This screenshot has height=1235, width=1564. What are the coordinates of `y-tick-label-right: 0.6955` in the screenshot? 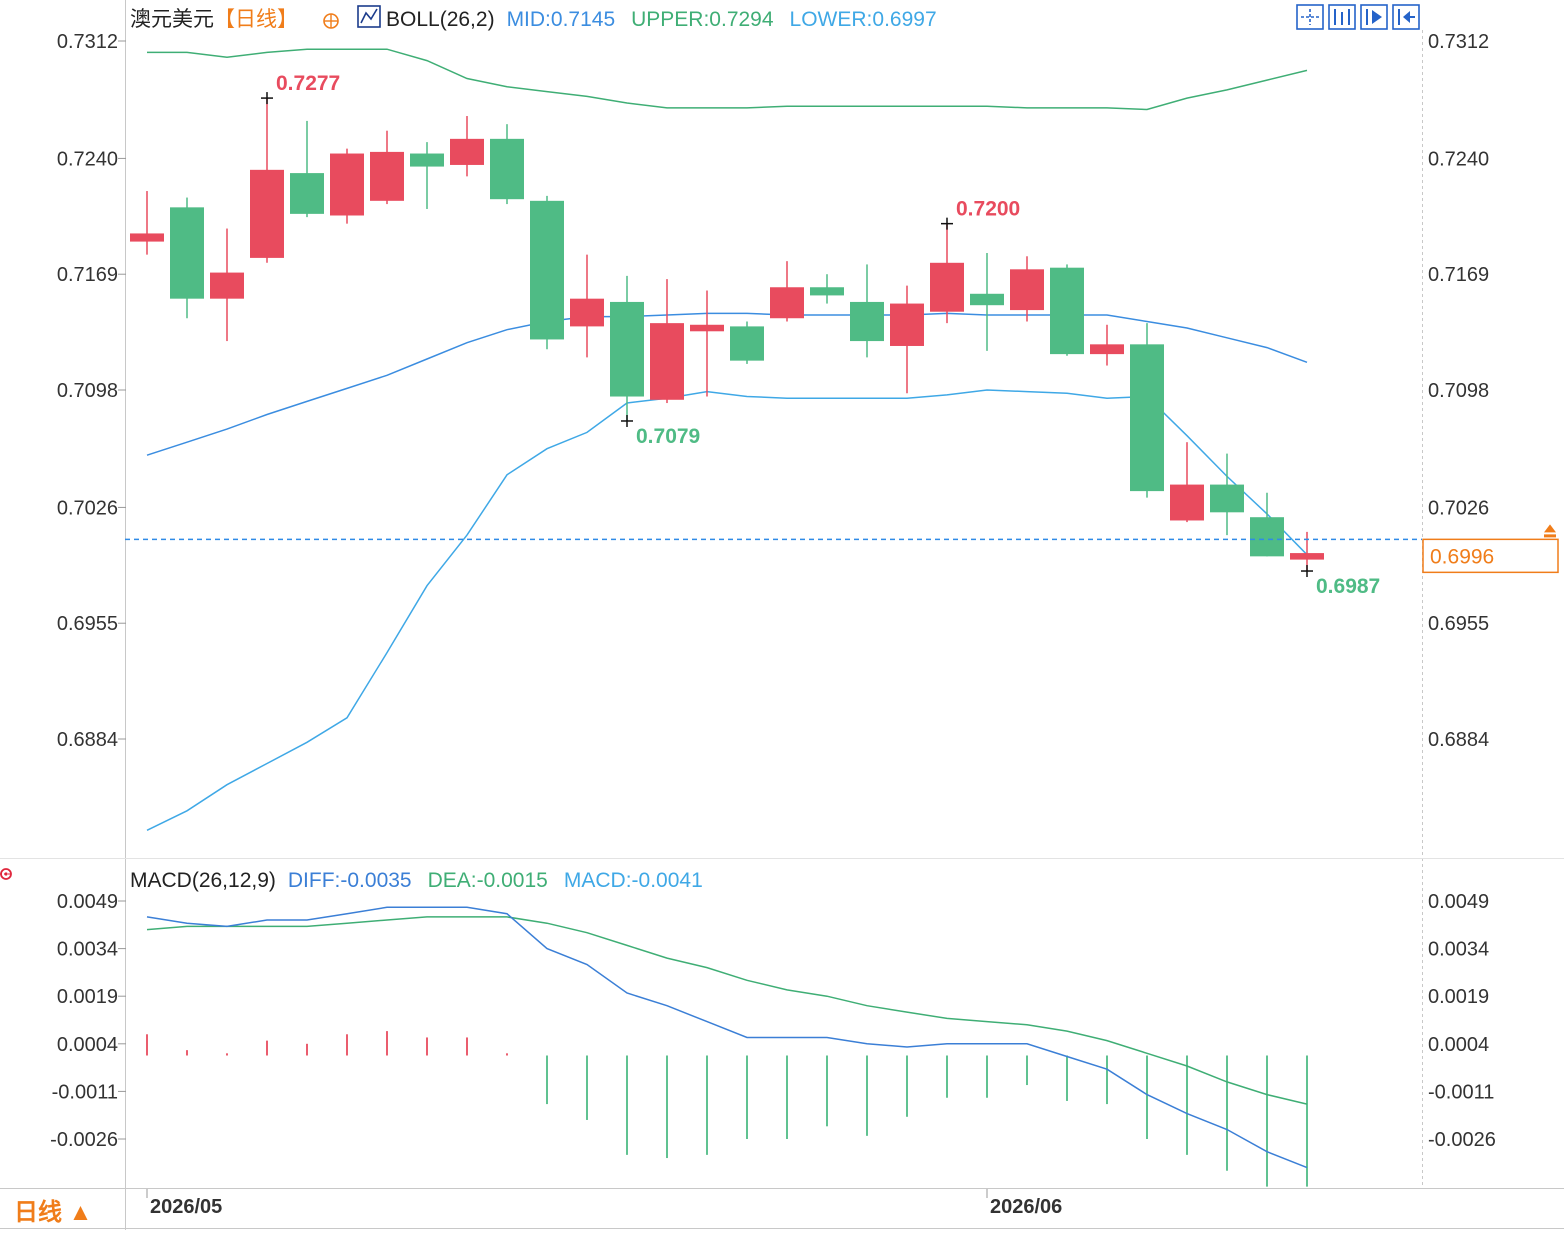 It's located at (1458, 624).